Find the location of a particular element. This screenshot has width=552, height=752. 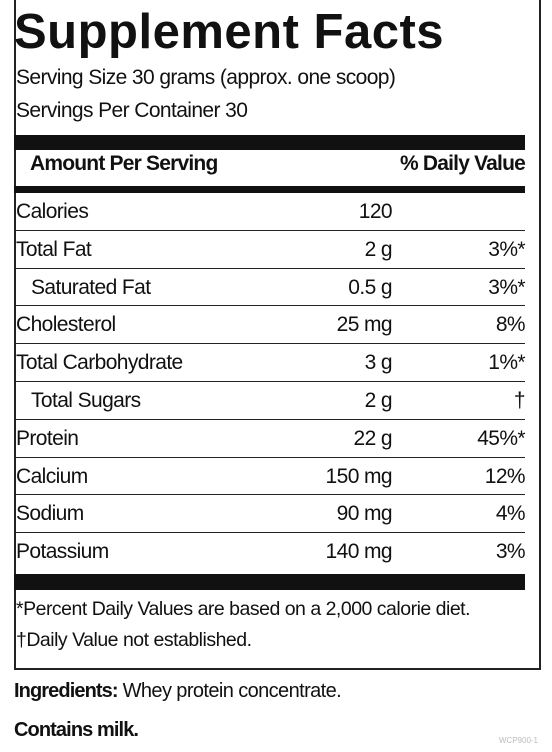

nutrient-row: Calories 120 is located at coordinates (269, 212).